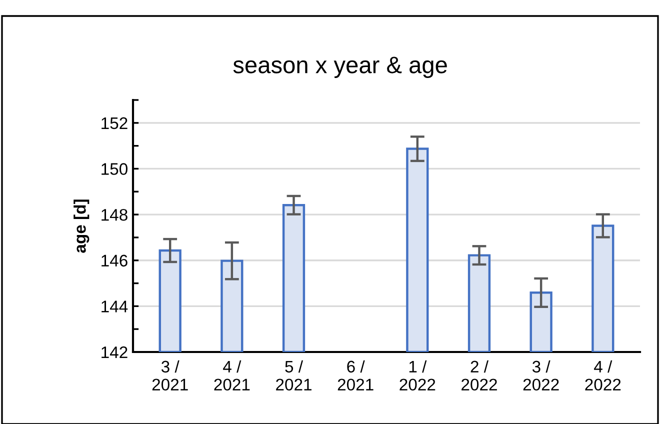 The image size is (660, 424). What do you see at coordinates (603, 375) in the screenshot?
I see `x-tick-label: 4 / 2022` at bounding box center [603, 375].